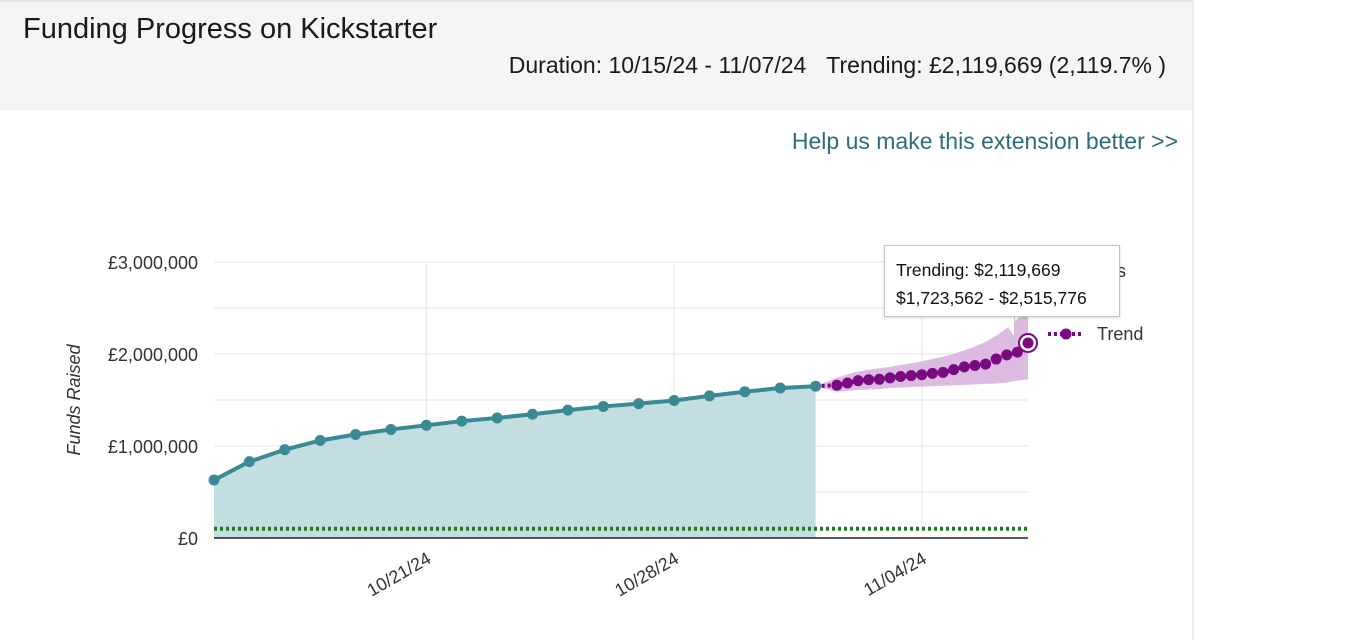 The width and height of the screenshot is (1368, 640). I want to click on funds-line, so click(514, 433).